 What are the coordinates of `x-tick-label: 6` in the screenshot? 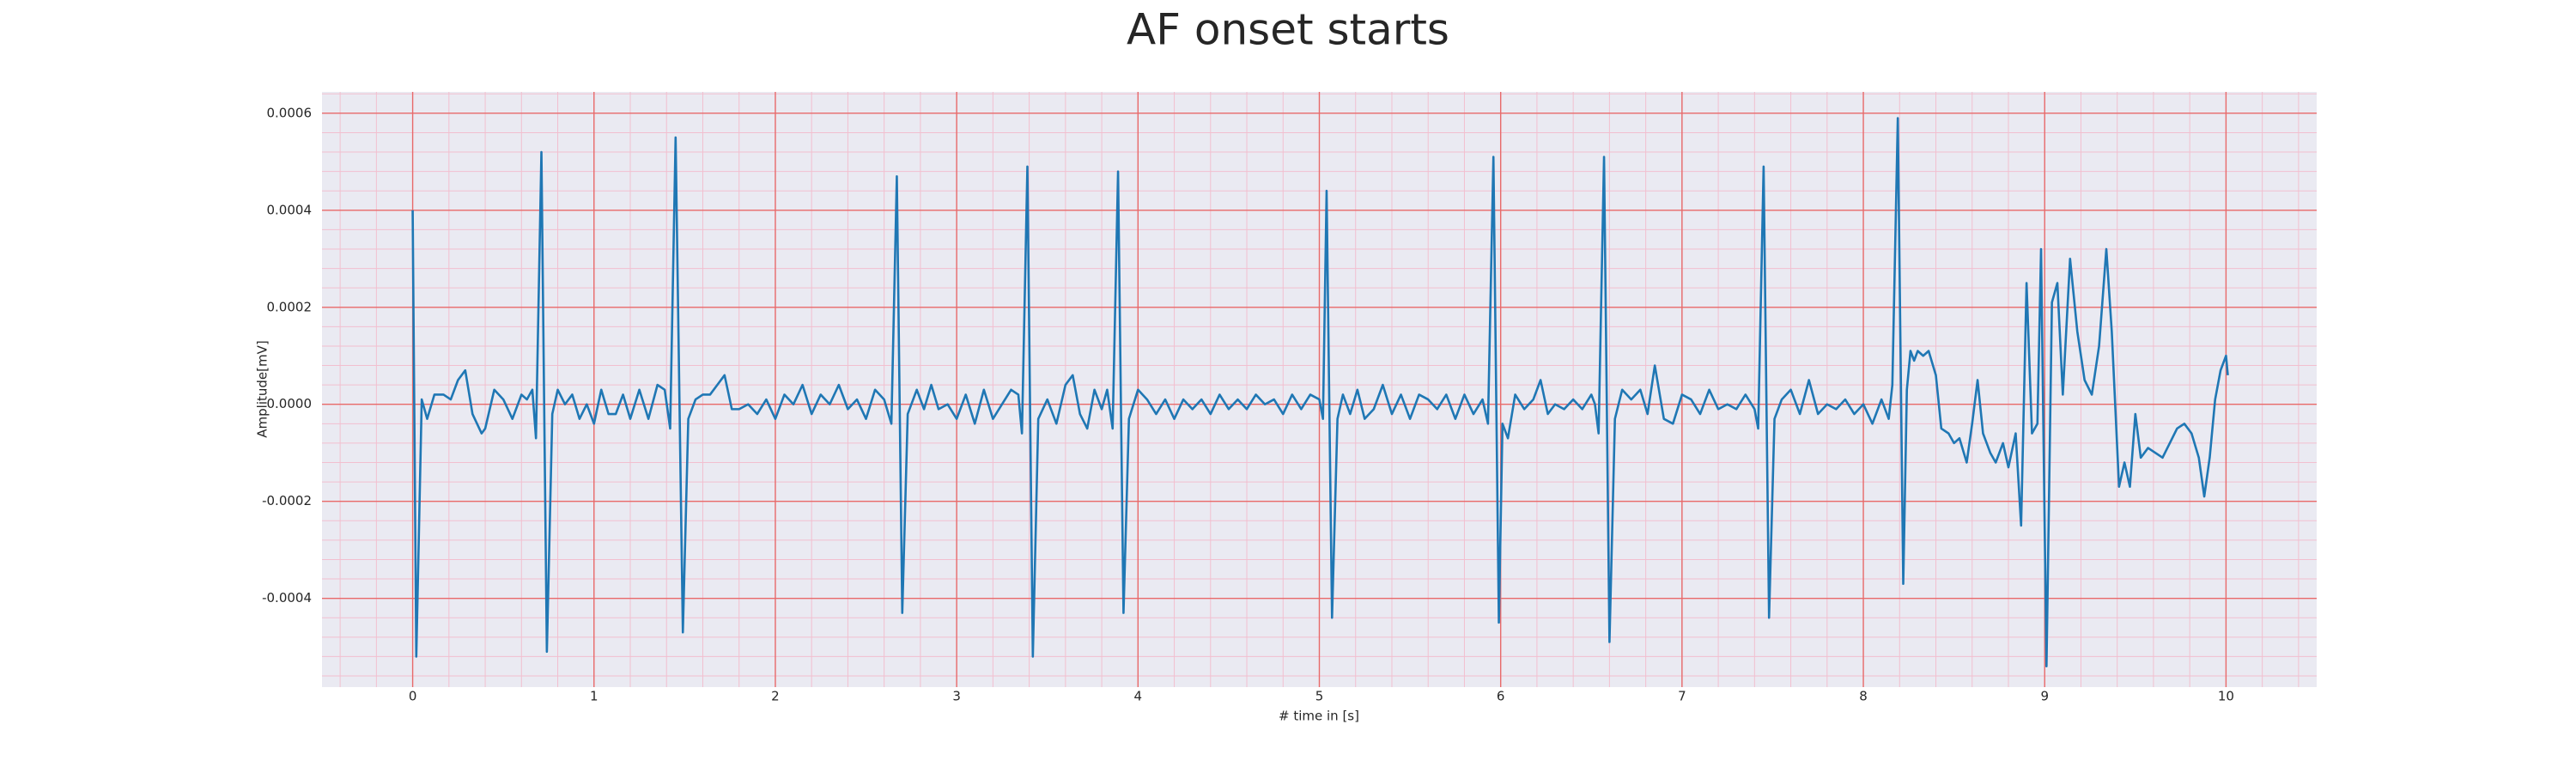 It's located at (1501, 696).